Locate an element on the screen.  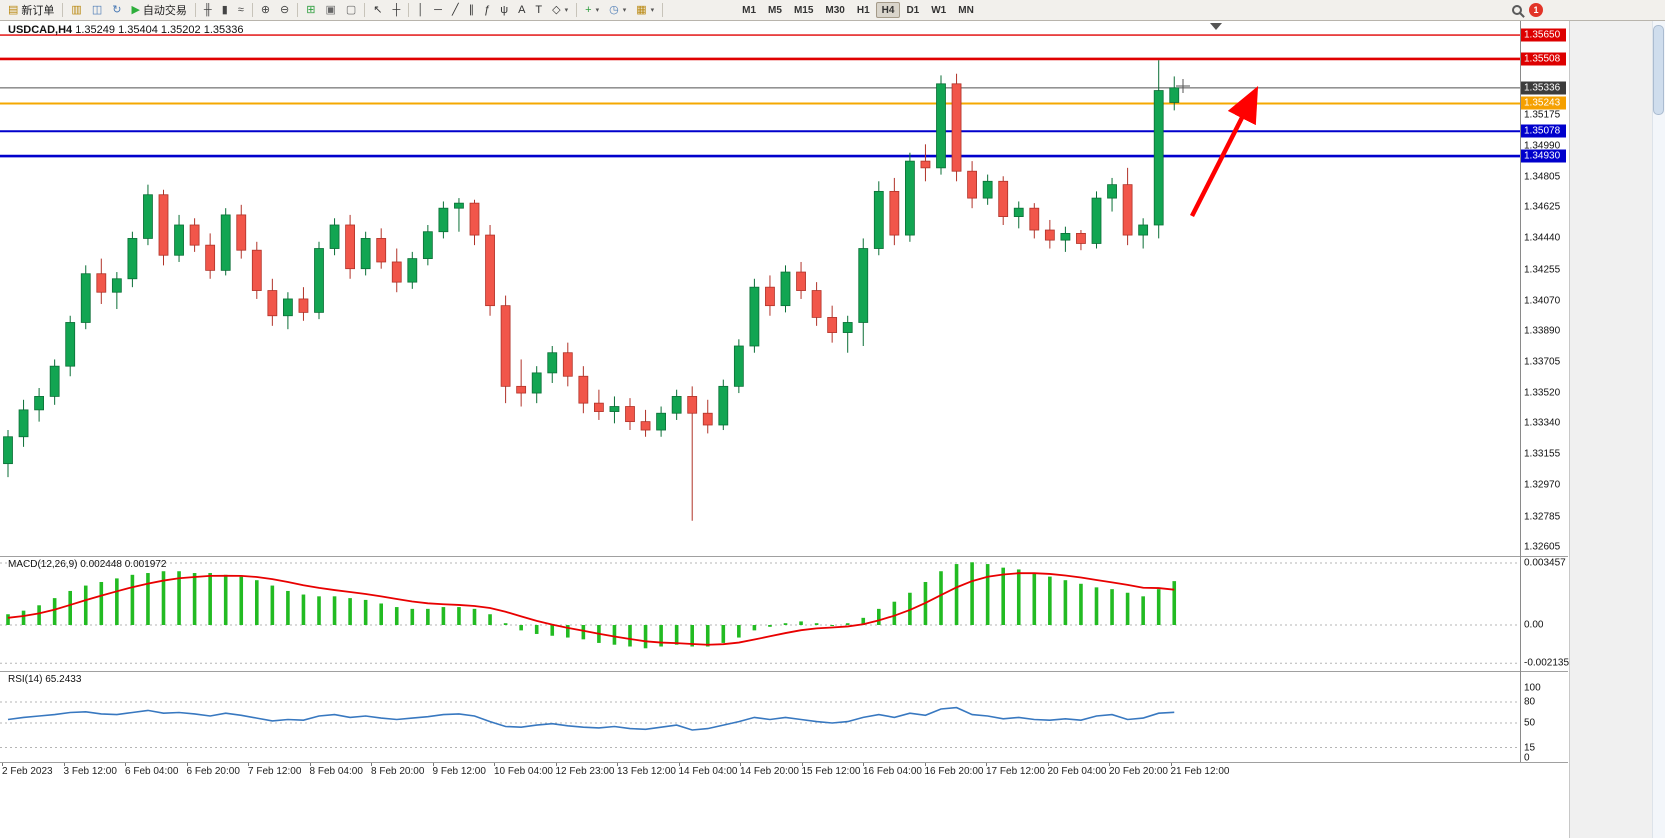
vertical-line-icon: │ is located at coordinates (421, 9).